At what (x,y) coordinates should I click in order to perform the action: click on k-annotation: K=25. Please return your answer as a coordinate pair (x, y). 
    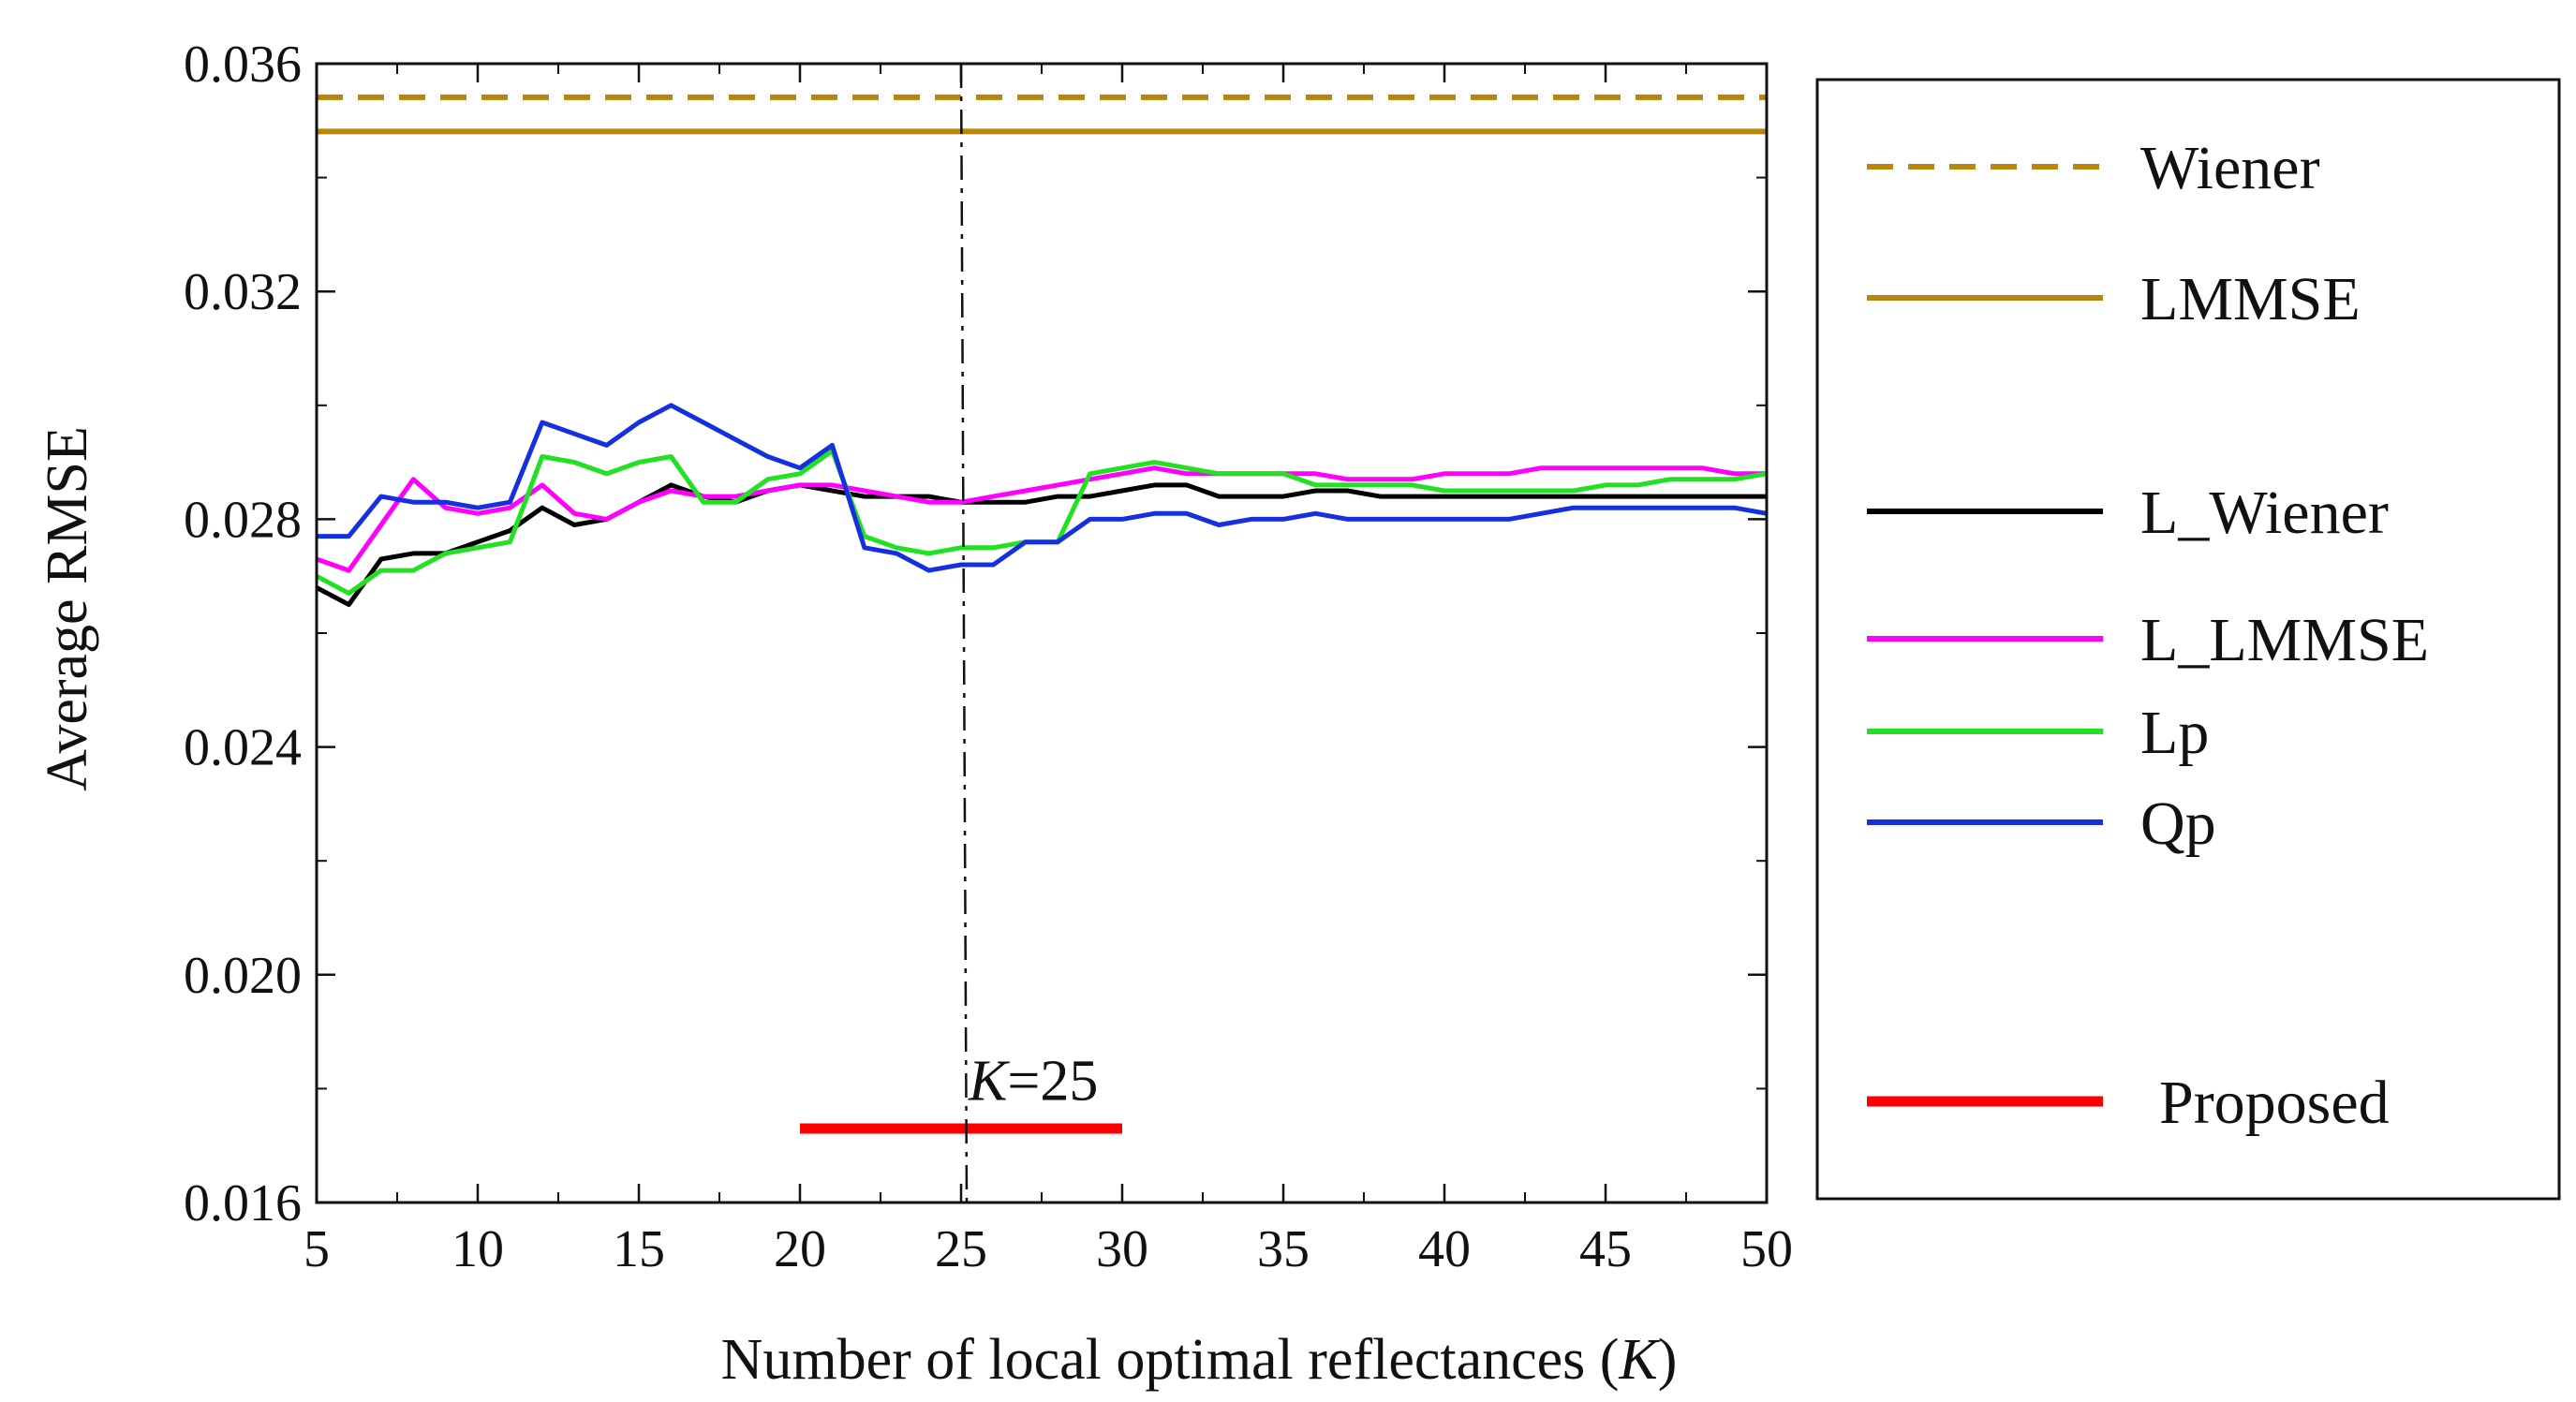
    Looking at the image, I should click on (1033, 1082).